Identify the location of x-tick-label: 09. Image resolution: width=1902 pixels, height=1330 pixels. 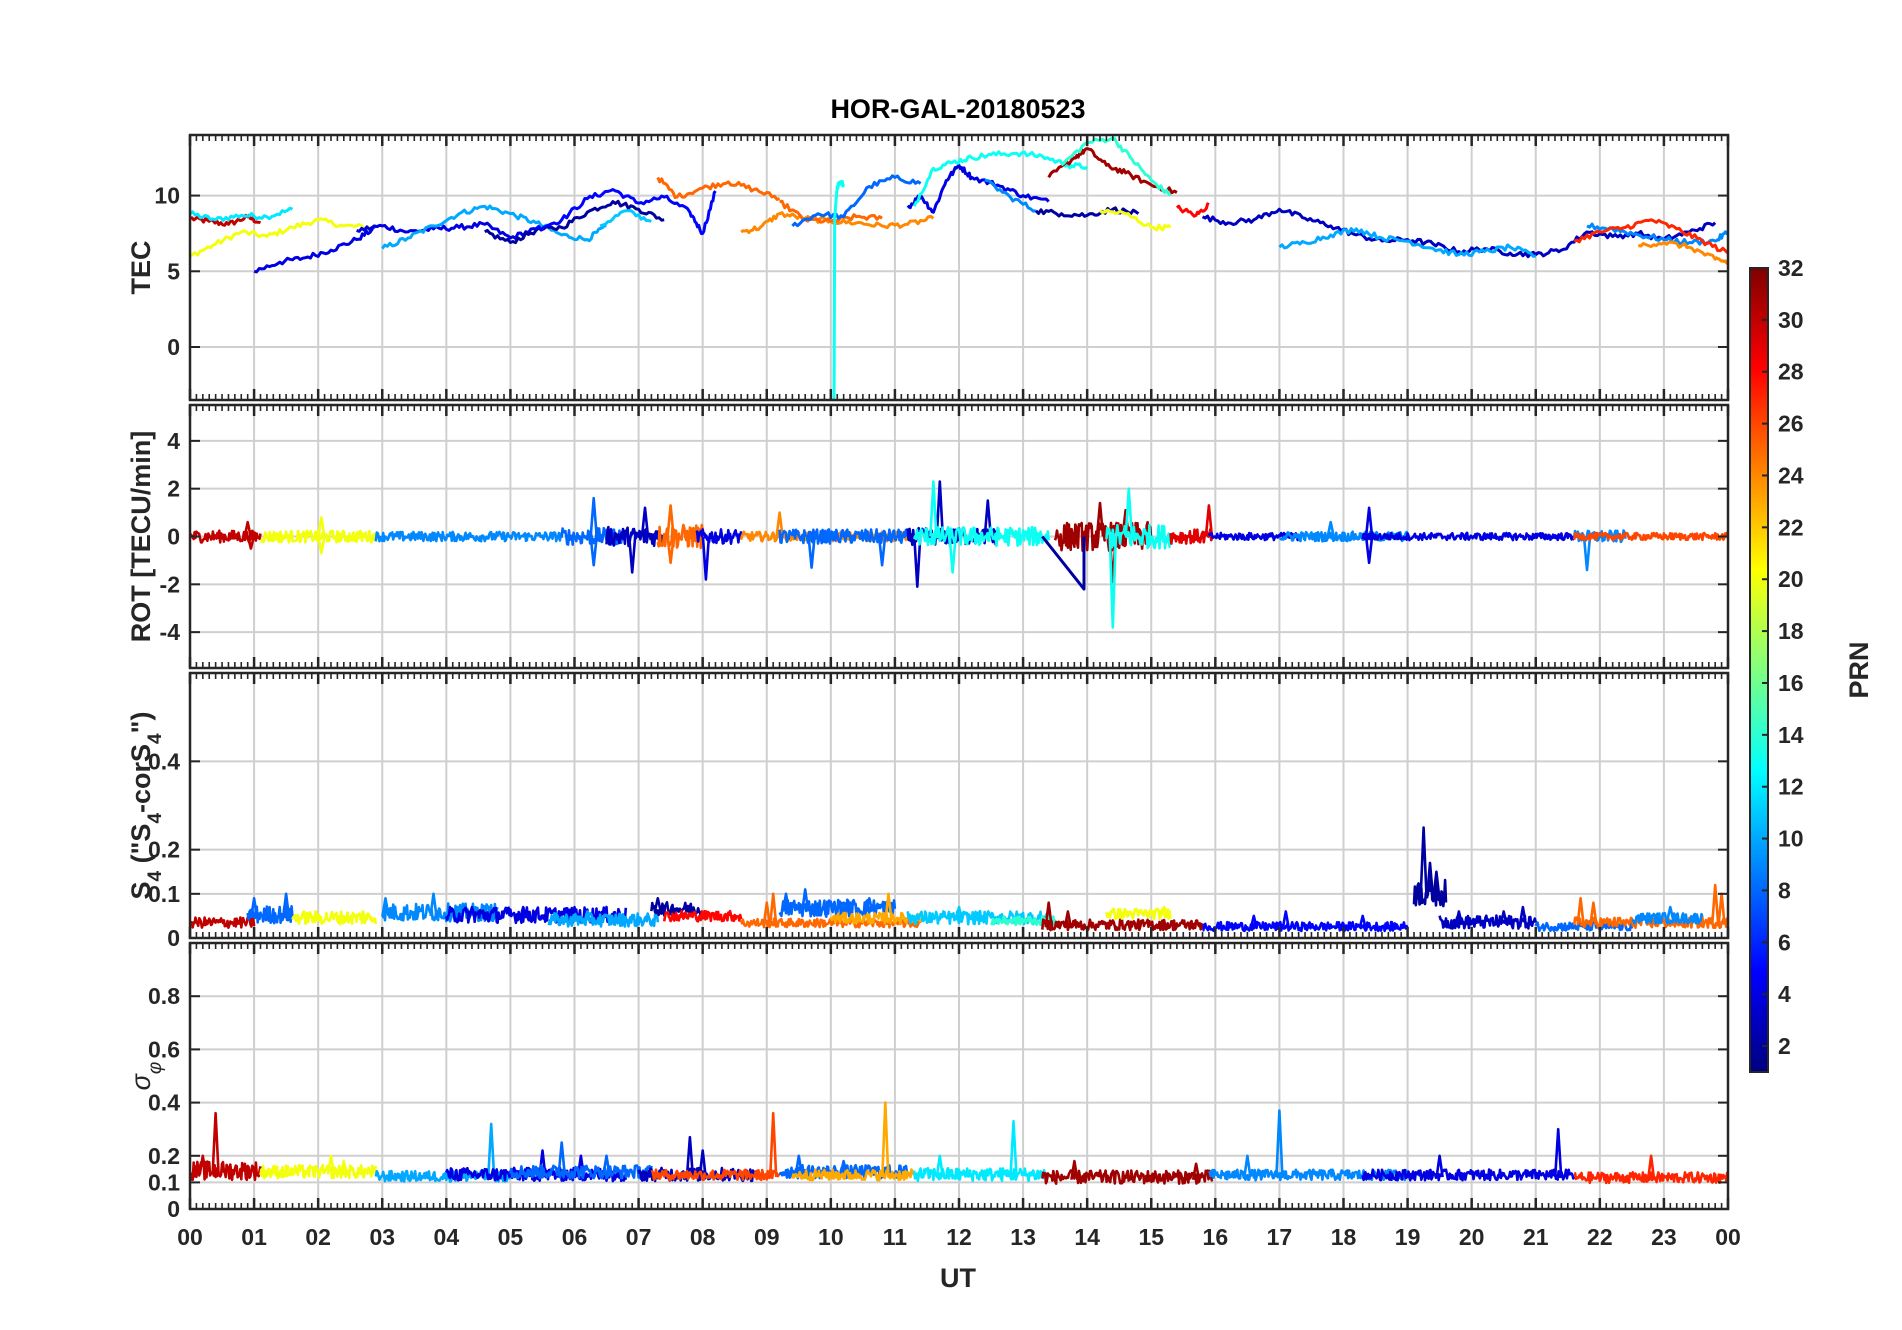
(767, 1237).